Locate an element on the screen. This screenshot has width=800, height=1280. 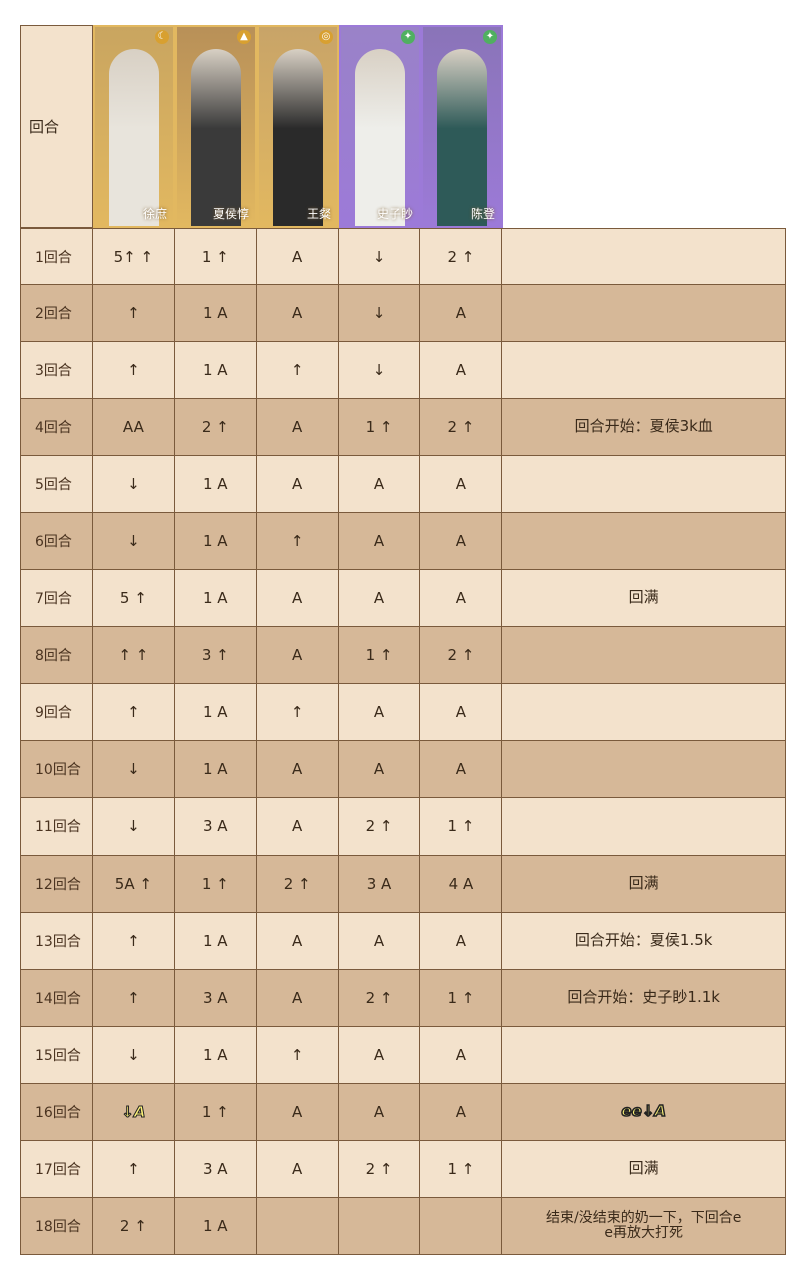
character-portrait: ◎ 王粲 is located at coordinates (298, 126).